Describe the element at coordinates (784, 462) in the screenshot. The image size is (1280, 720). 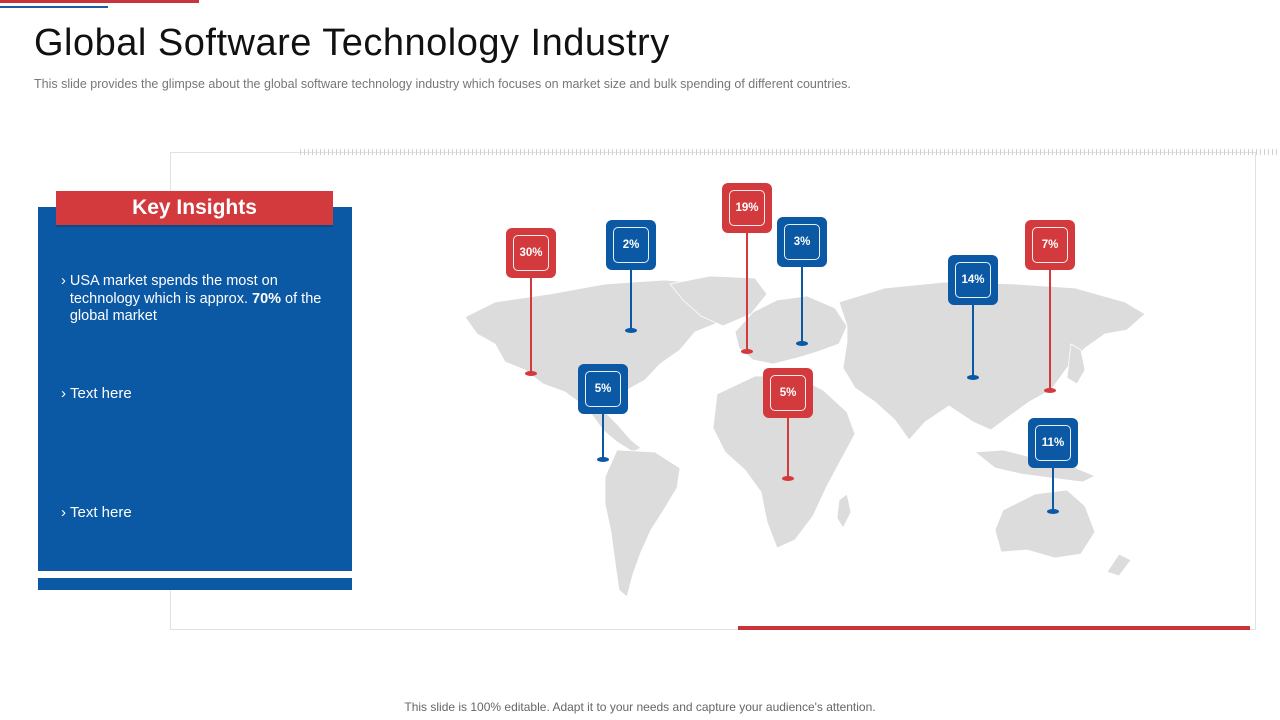
I see `map-africa` at that location.